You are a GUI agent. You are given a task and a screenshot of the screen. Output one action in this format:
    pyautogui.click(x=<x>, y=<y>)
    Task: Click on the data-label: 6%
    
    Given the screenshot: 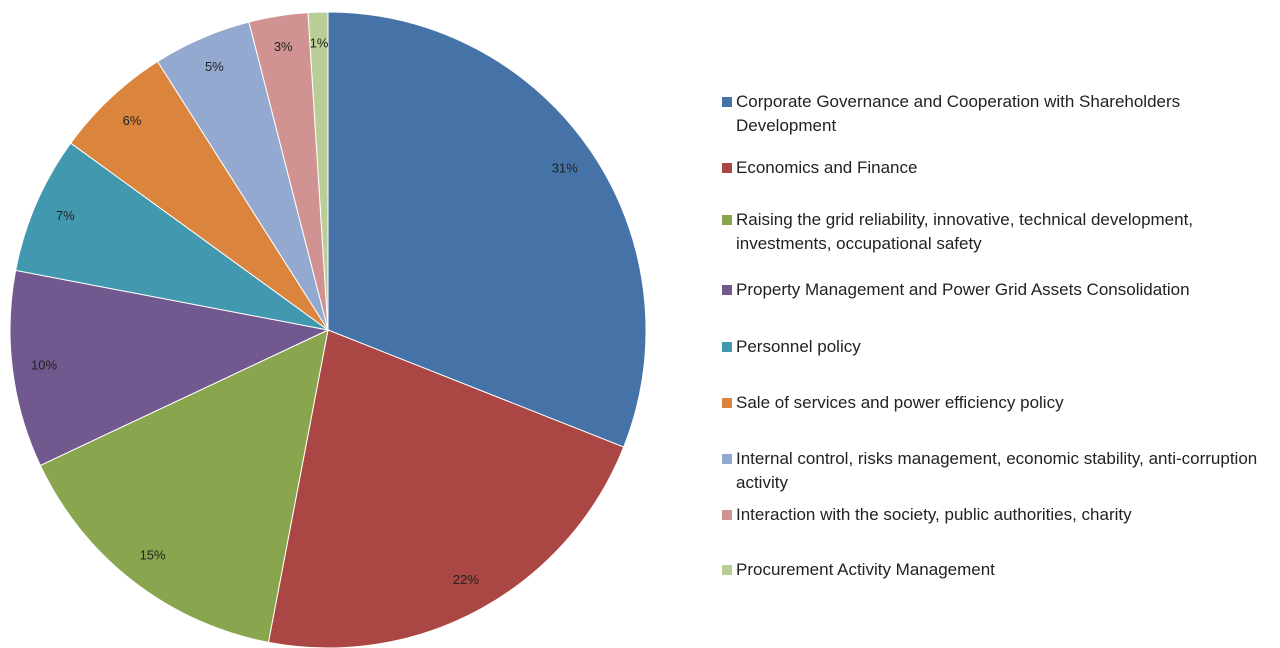 What is the action you would take?
    pyautogui.click(x=132, y=120)
    